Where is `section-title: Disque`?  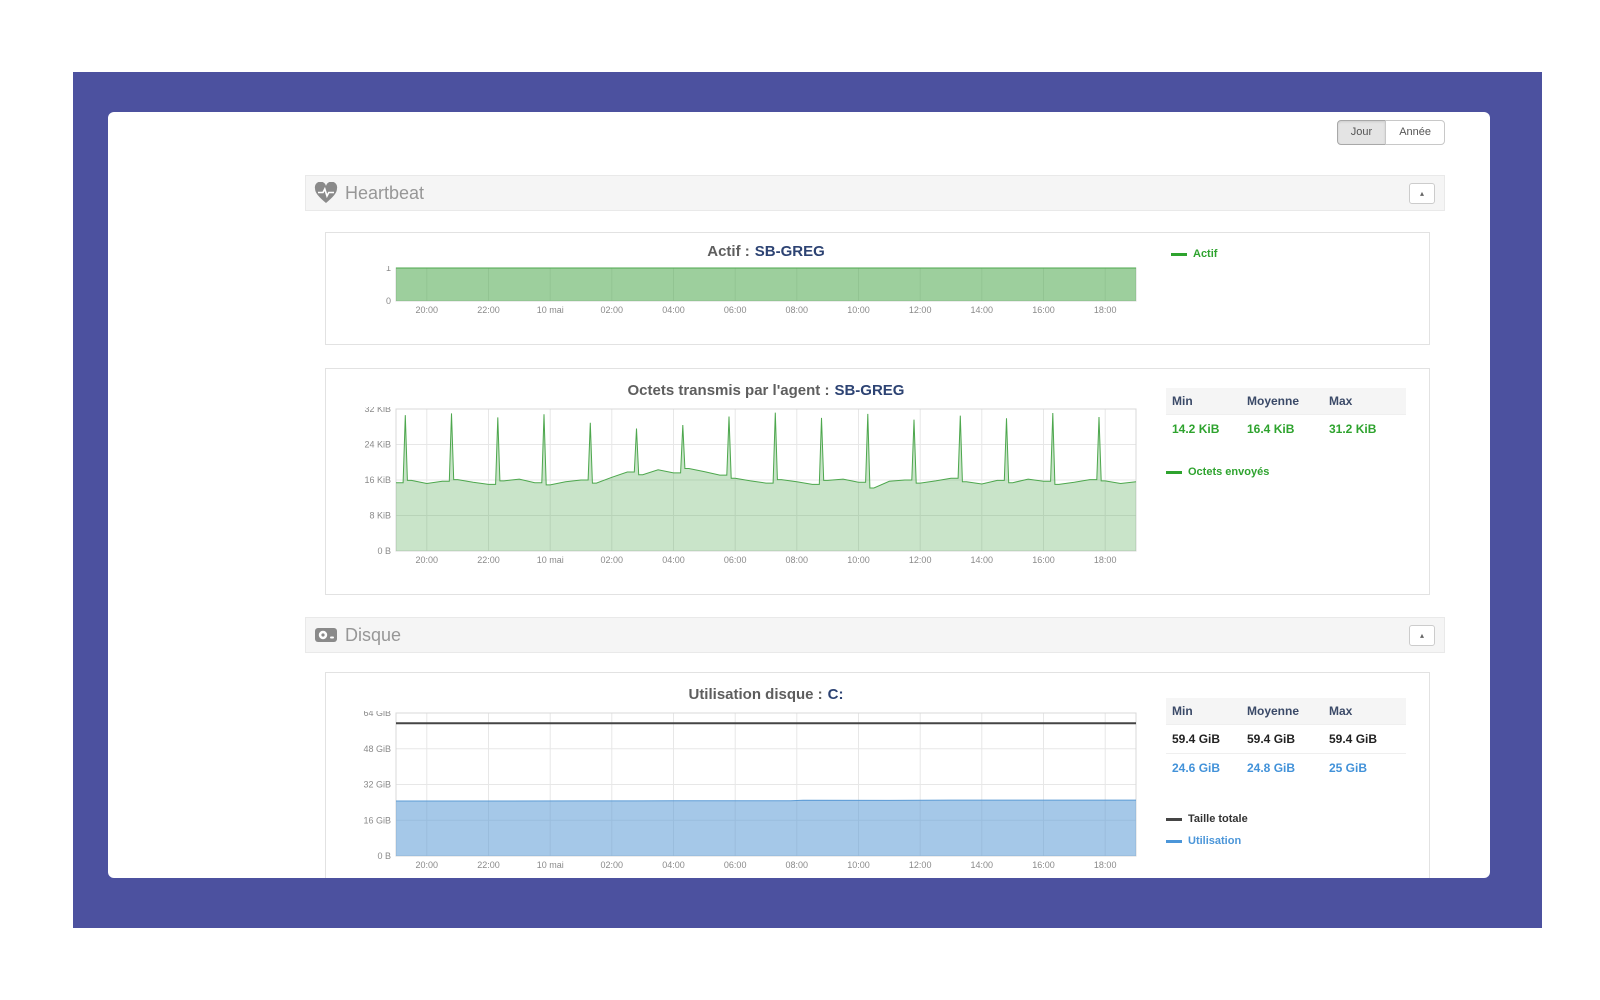 section-title: Disque is located at coordinates (373, 634).